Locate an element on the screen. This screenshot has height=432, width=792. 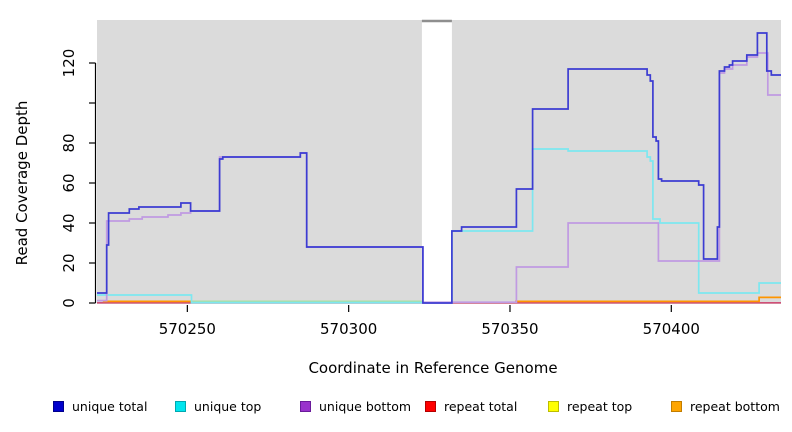
legend-item-repeat-total: repeat total is located at coordinates (471, 406).